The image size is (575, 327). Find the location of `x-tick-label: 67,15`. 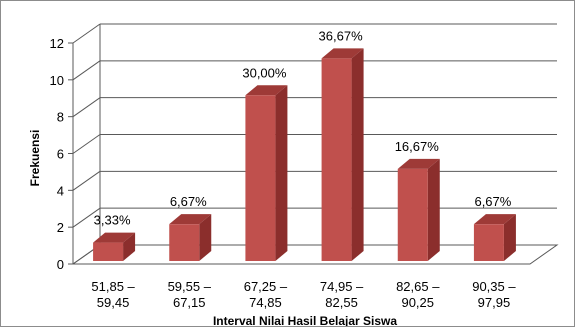

x-tick-label: 67,15 is located at coordinates (189, 302).